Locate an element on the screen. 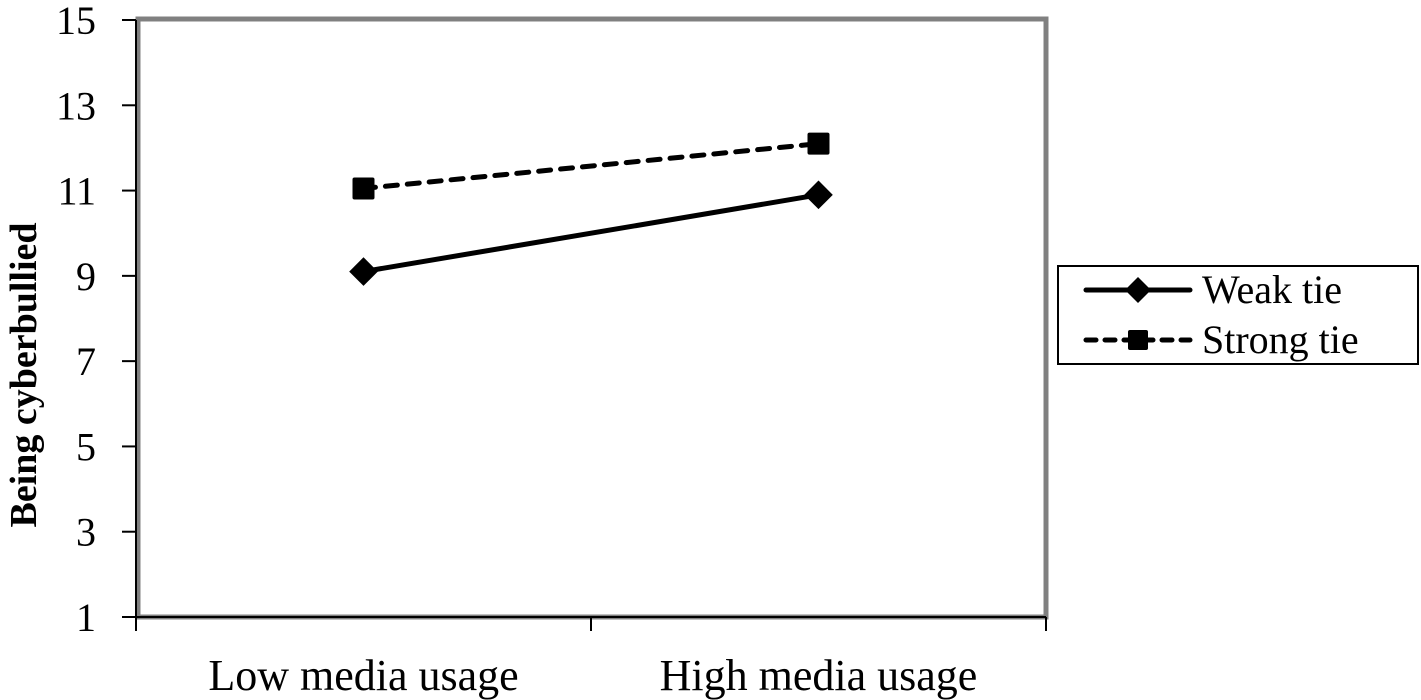 Image resolution: width=1421 pixels, height=700 pixels. y-tick-label: 9 is located at coordinates (86, 276).